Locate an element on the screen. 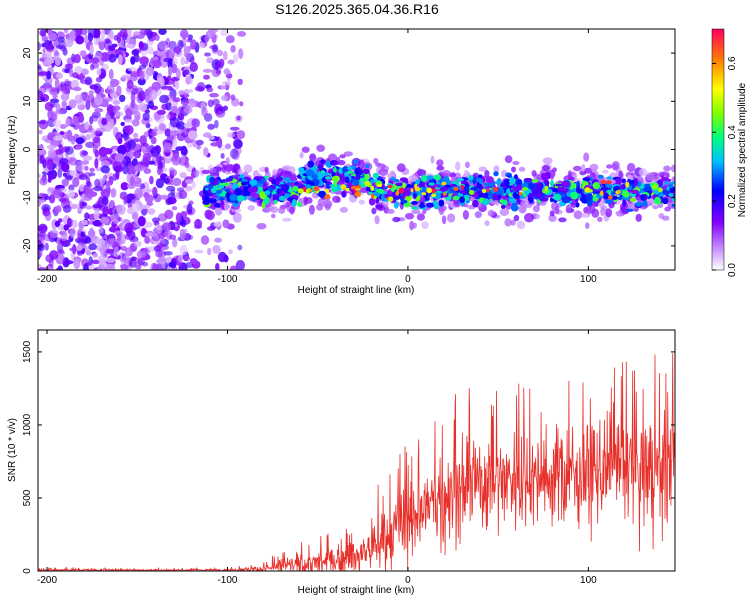  x-tick-label: -100 is located at coordinates (227, 279).